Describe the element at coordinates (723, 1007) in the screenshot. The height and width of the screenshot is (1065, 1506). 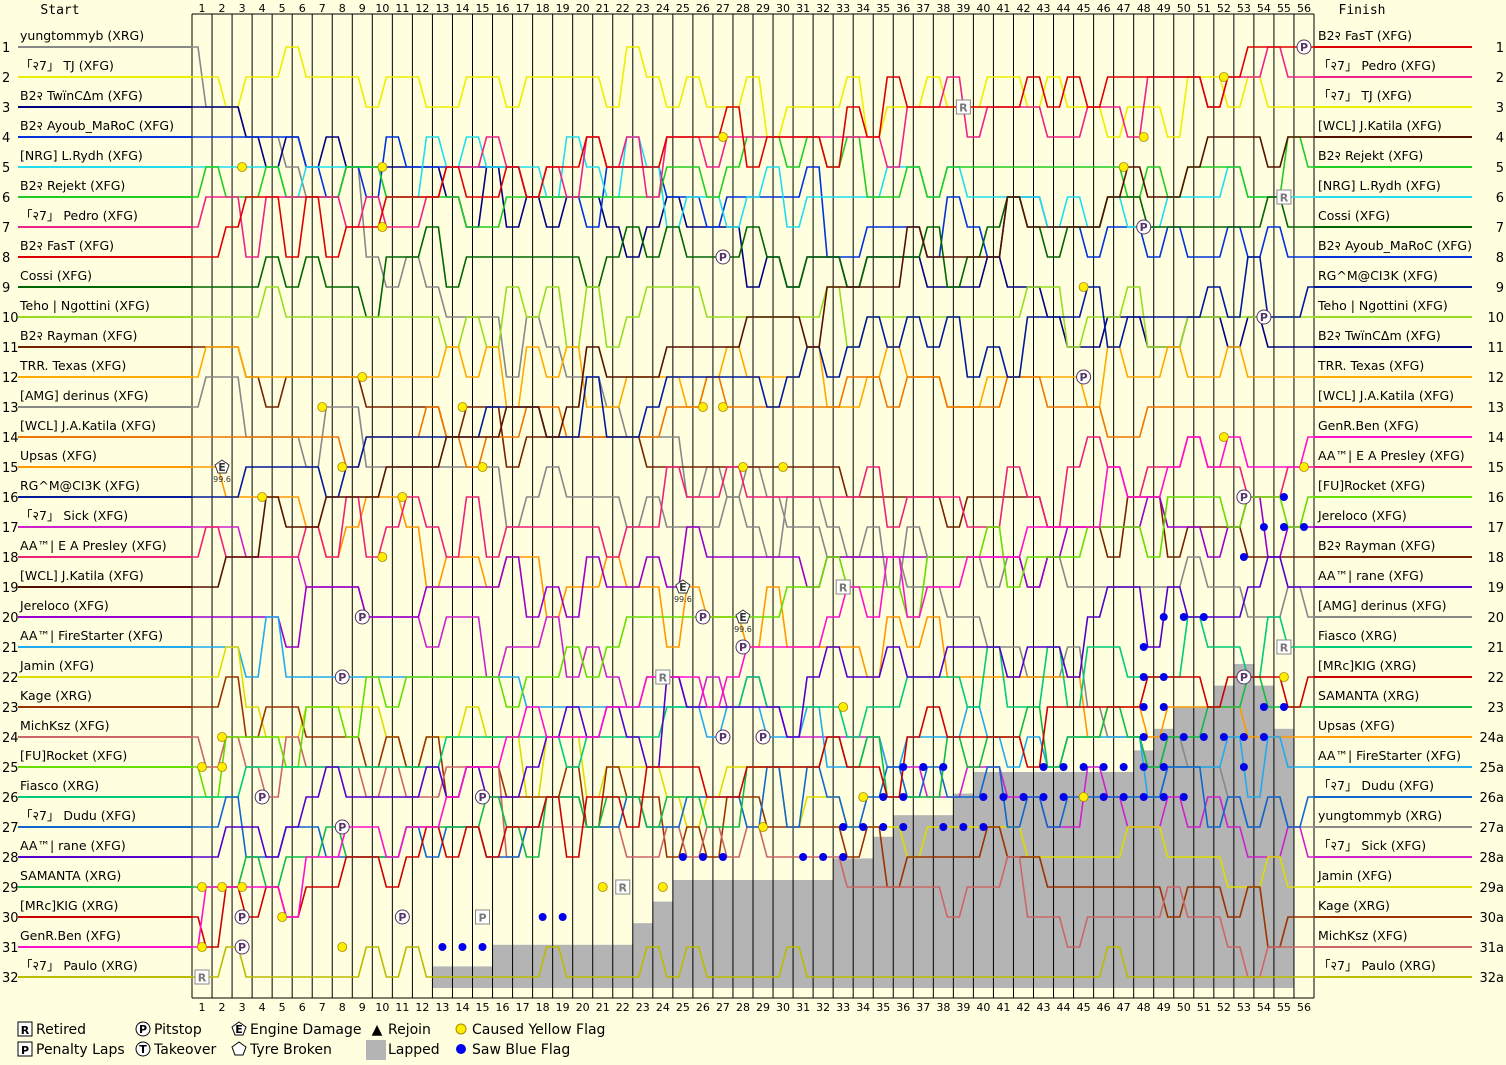
I see `lap-label-bottom: 27` at that location.